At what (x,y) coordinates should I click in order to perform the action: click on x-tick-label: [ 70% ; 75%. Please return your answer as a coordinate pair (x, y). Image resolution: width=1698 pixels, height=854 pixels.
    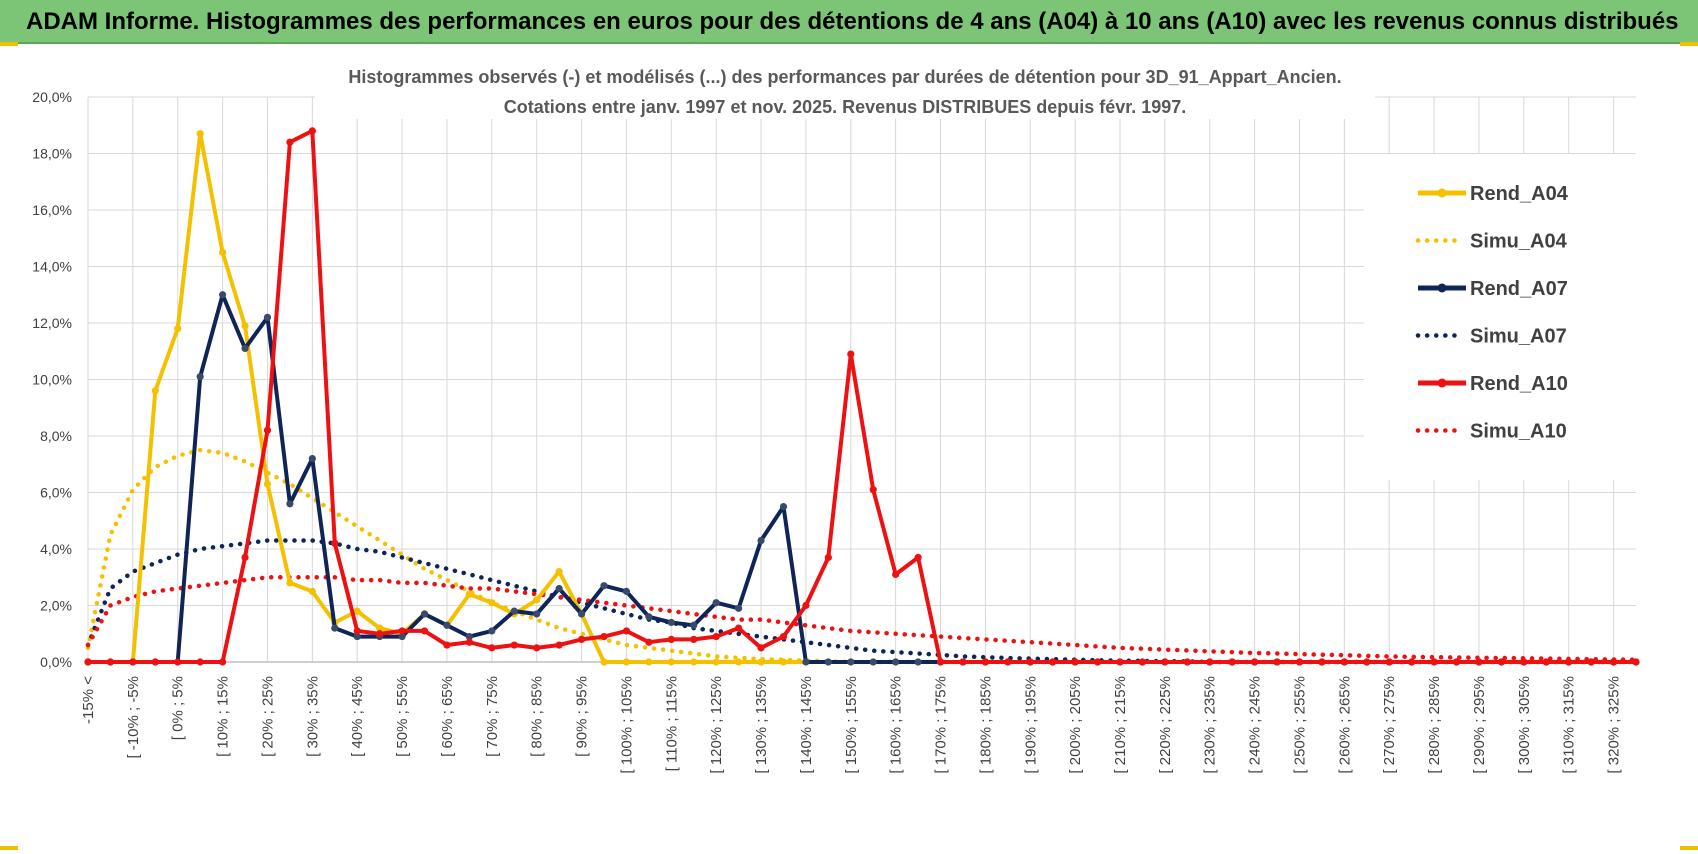
    Looking at the image, I should click on (492, 716).